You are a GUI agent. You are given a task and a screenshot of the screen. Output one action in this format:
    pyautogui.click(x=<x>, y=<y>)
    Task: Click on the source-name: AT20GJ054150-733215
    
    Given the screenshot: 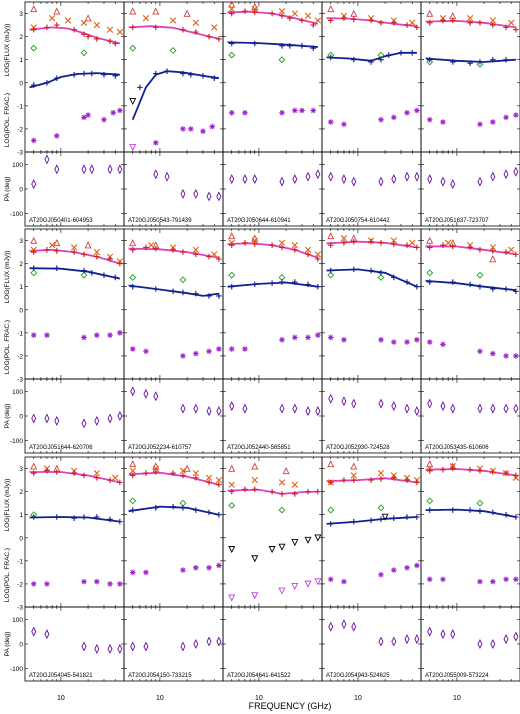 What is the action you would take?
    pyautogui.click(x=160, y=676)
    